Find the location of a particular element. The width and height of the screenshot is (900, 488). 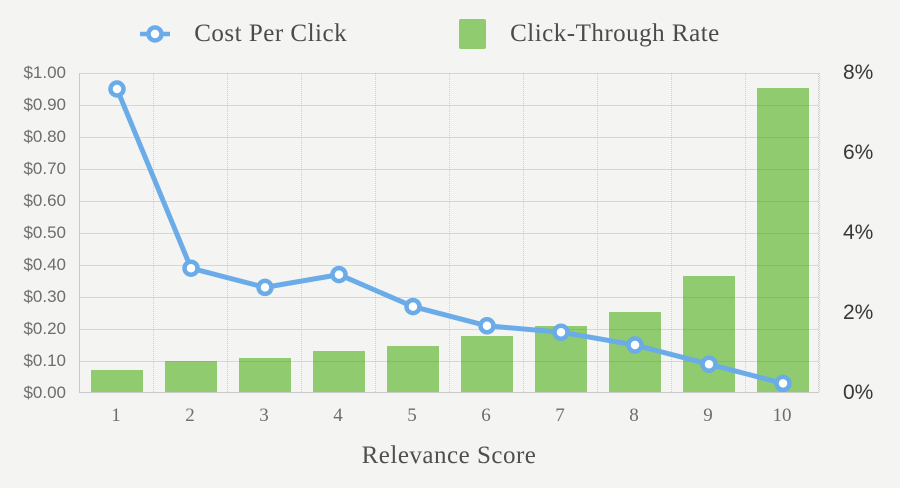

right-axis-tick: 2% is located at coordinates (858, 312).